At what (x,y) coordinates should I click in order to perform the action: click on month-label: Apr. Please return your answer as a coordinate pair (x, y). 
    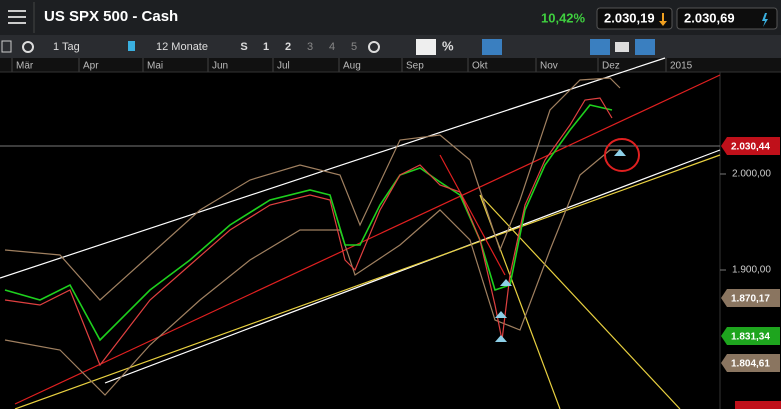
    Looking at the image, I should click on (91, 66).